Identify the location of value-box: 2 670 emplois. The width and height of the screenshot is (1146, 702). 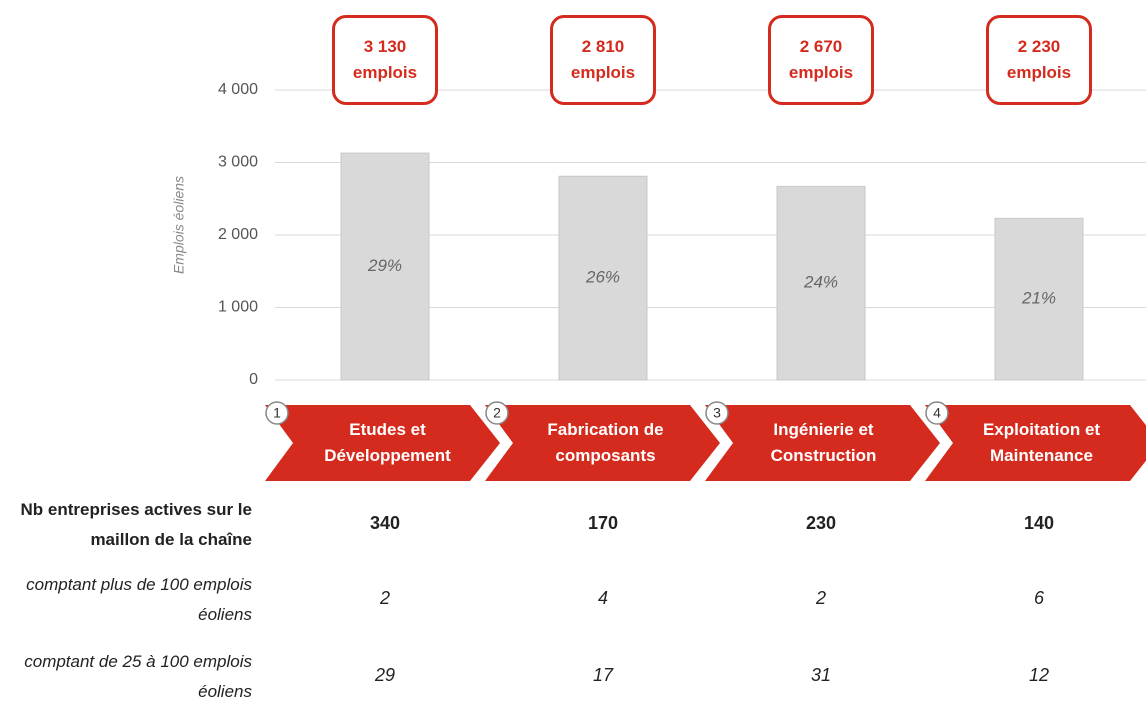
(821, 60).